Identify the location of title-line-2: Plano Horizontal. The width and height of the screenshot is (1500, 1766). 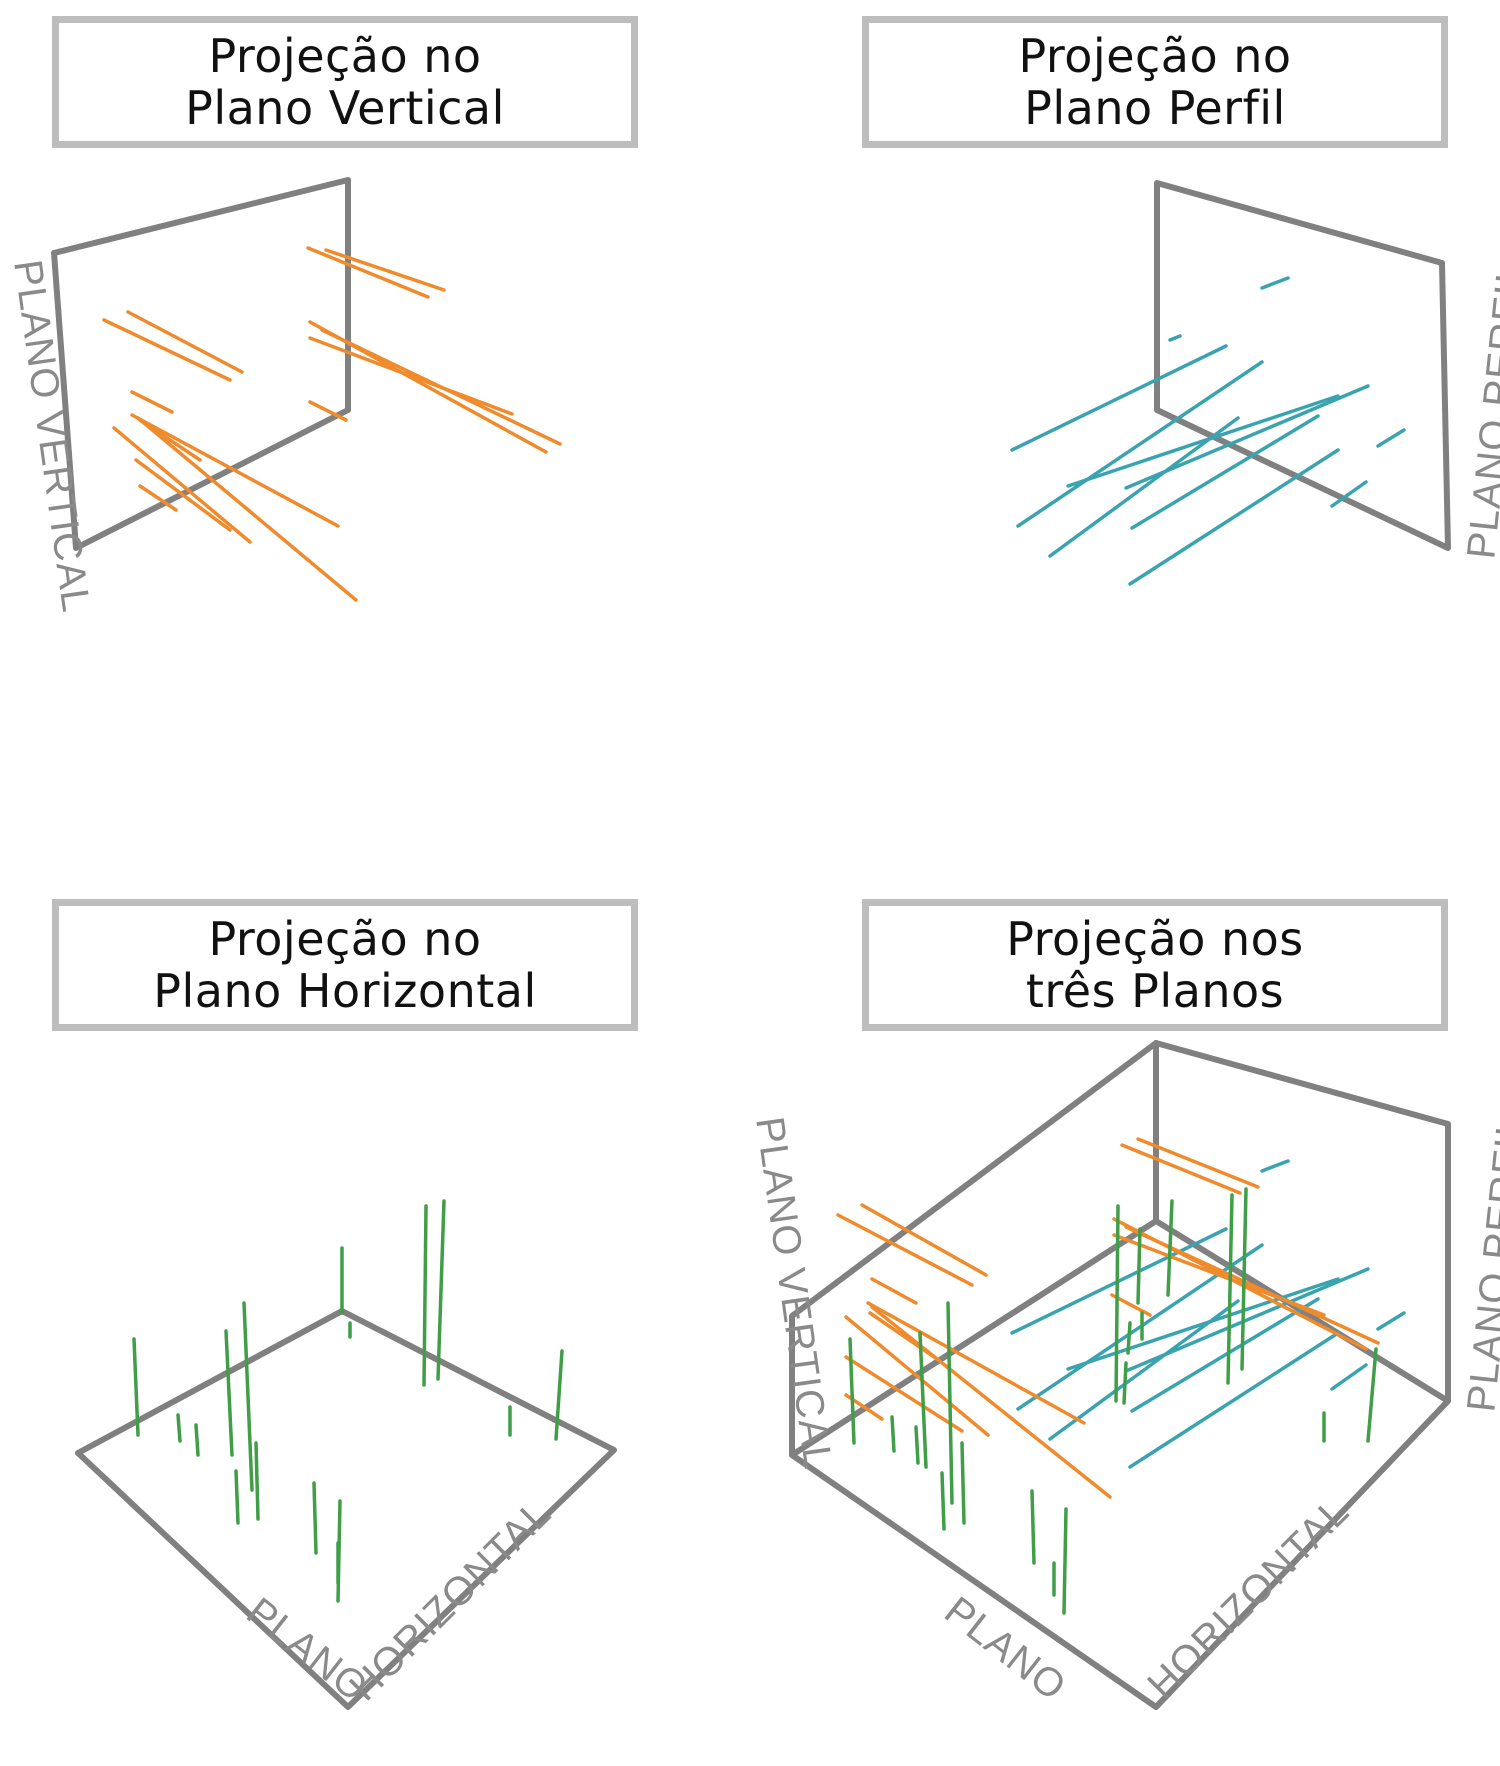
(345, 991).